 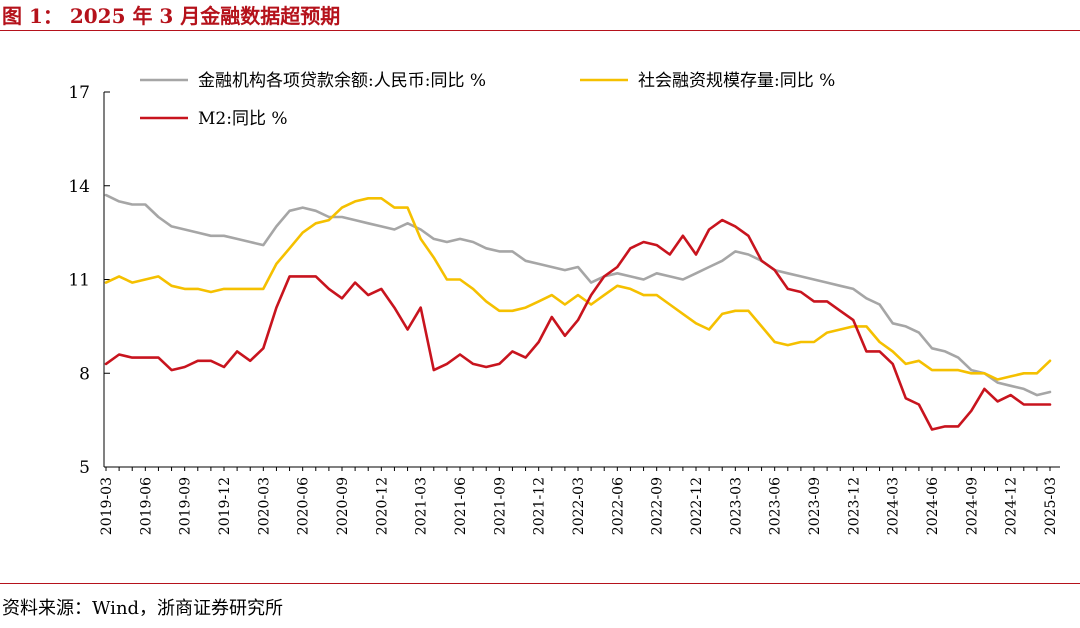 I want to click on x-tick-label: 2022-06, so click(x=618, y=506).